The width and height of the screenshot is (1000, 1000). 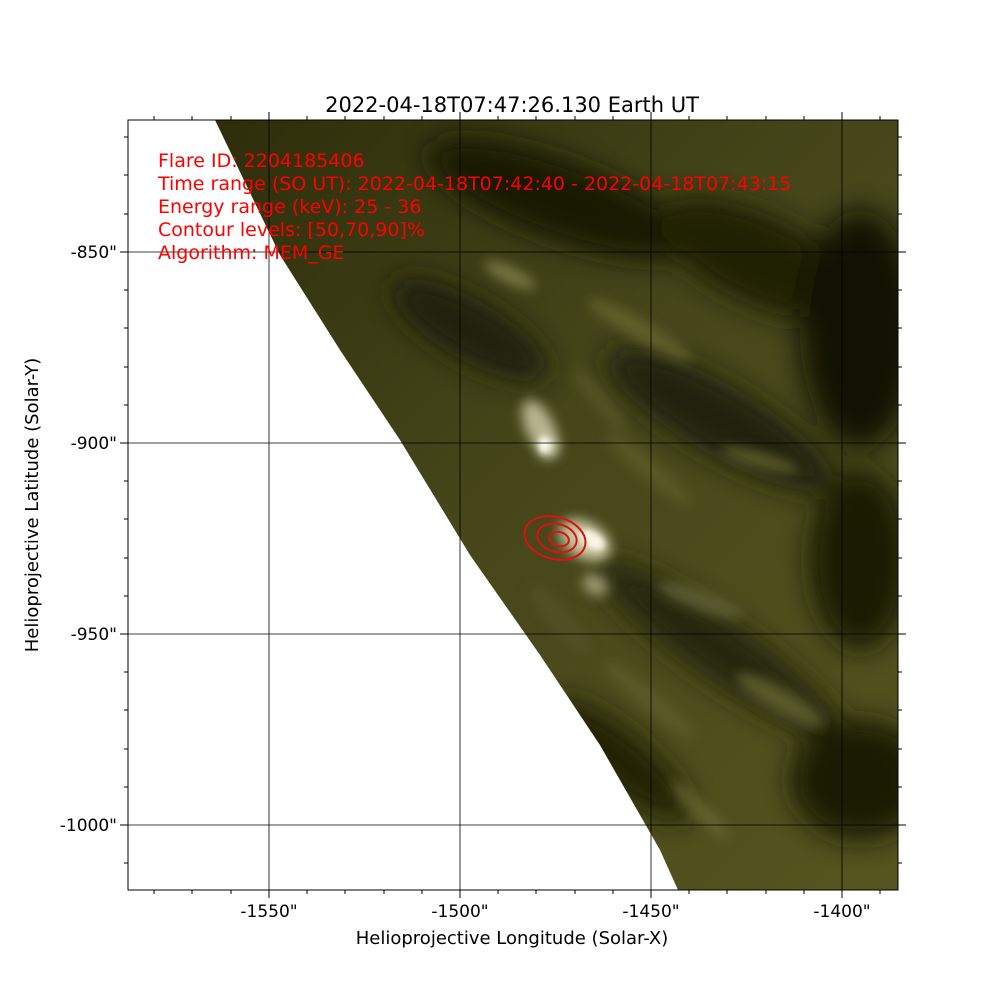 What do you see at coordinates (512, 105) in the screenshot?
I see `figure-title: 2022-04-18T07:47:26.130 Earth UT` at bounding box center [512, 105].